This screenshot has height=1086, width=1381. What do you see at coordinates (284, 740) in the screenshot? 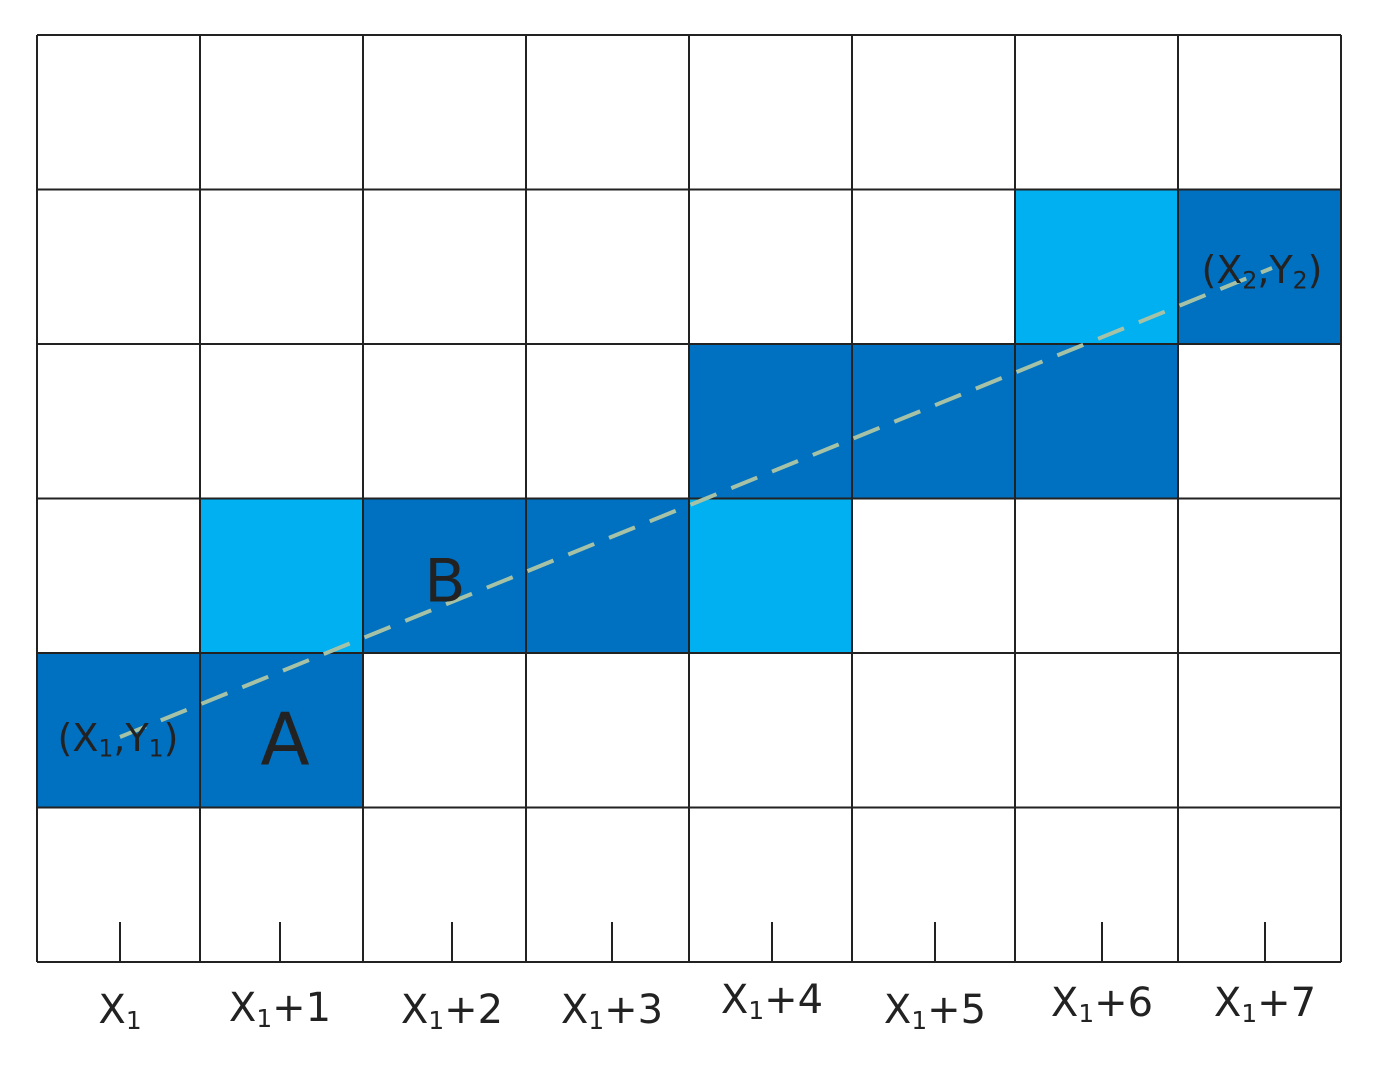
I see `cell-label: A` at bounding box center [284, 740].